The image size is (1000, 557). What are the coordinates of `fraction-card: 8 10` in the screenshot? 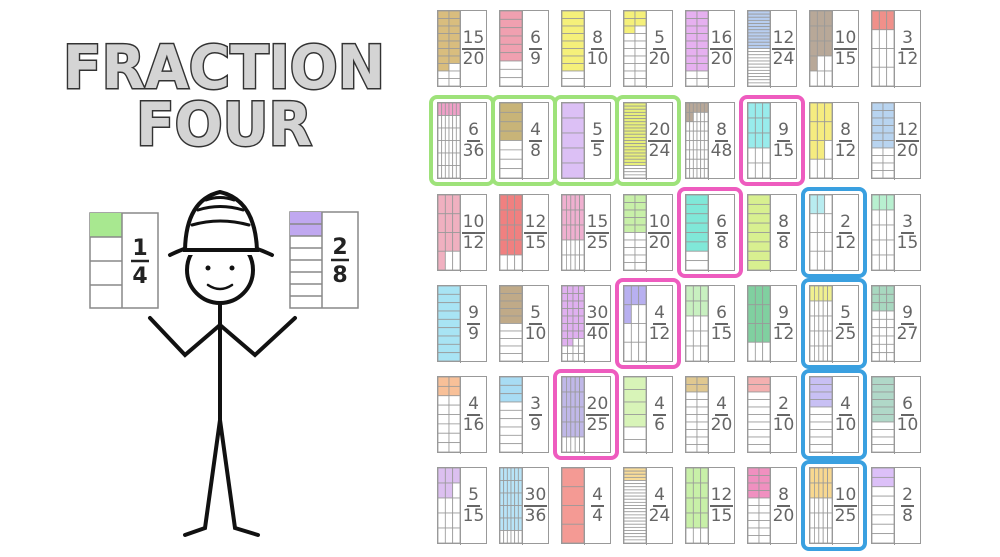 It's located at (586, 49).